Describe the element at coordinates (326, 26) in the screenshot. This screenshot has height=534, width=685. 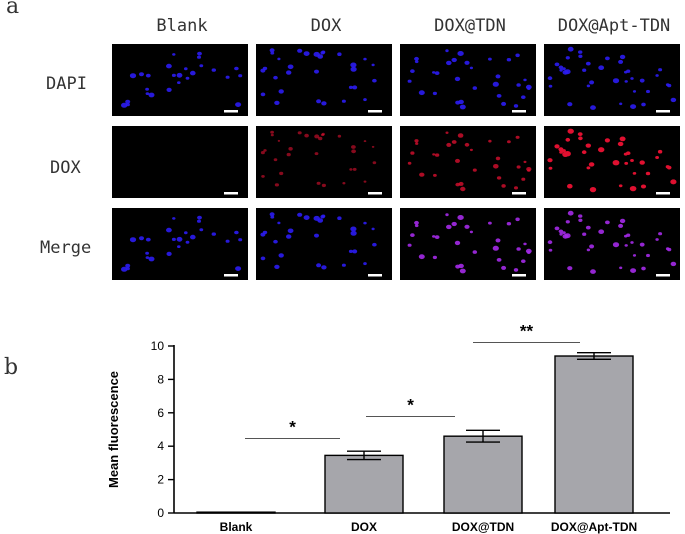
I see `column-header-dox: DOX` at that location.